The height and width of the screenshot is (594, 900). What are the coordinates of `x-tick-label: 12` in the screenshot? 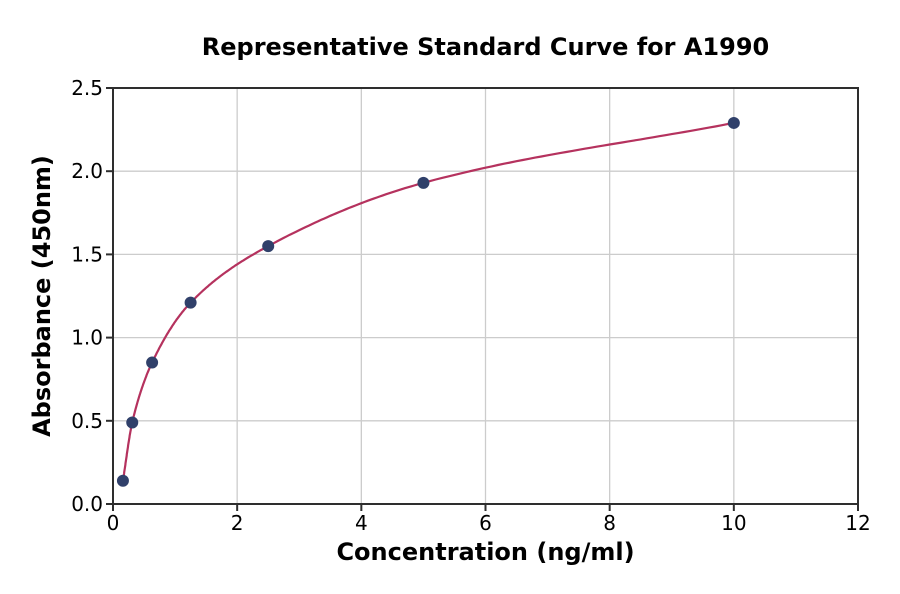 It's located at (857, 523).